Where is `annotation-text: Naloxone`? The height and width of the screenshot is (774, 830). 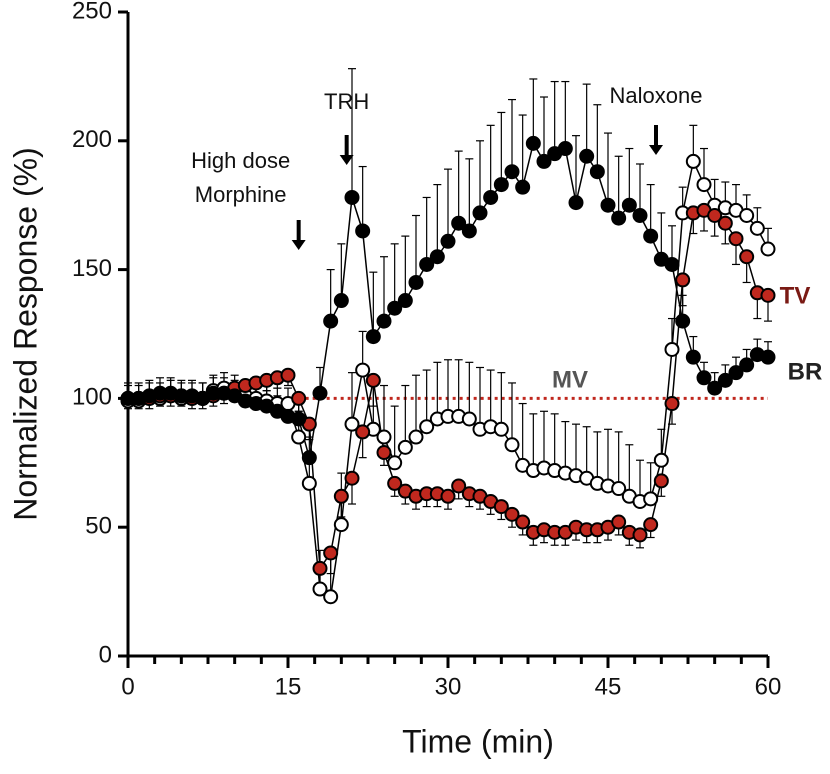
annotation-text: Naloxone is located at coordinates (656, 95).